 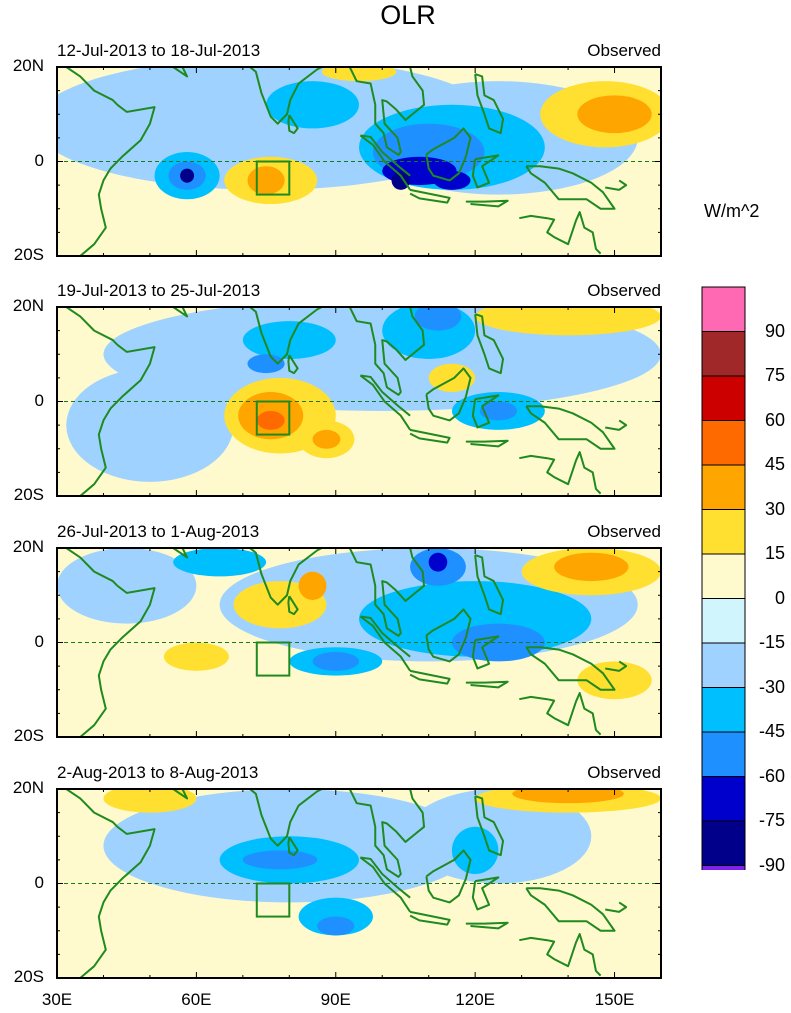 I want to click on colorbar-label: -90, so click(x=771, y=864).